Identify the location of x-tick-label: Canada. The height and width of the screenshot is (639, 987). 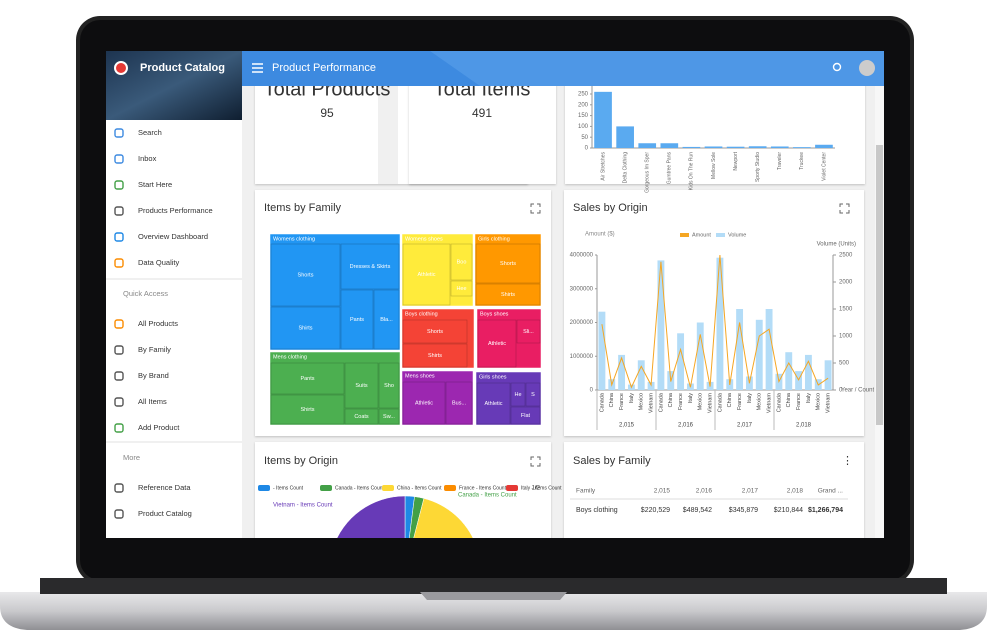
(779, 402).